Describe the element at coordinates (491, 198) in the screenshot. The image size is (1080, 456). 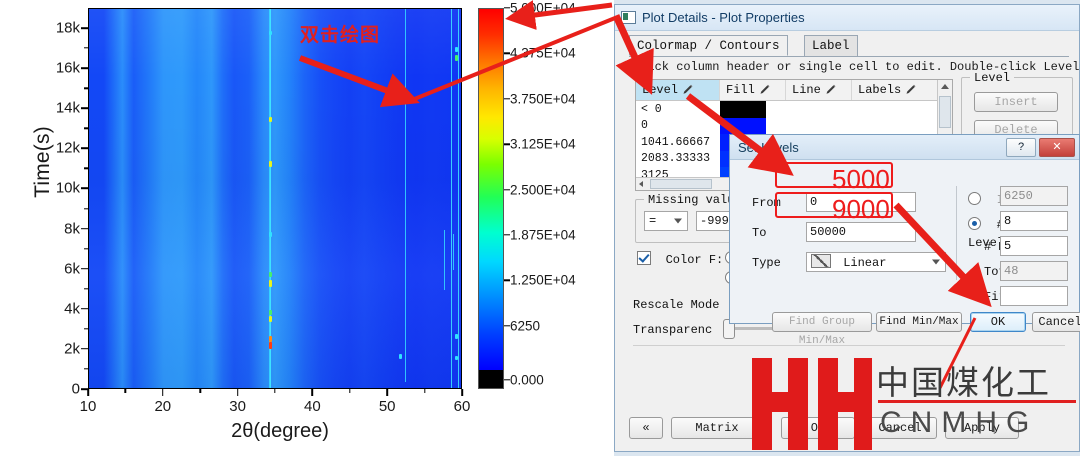
I see `colorbar` at that location.